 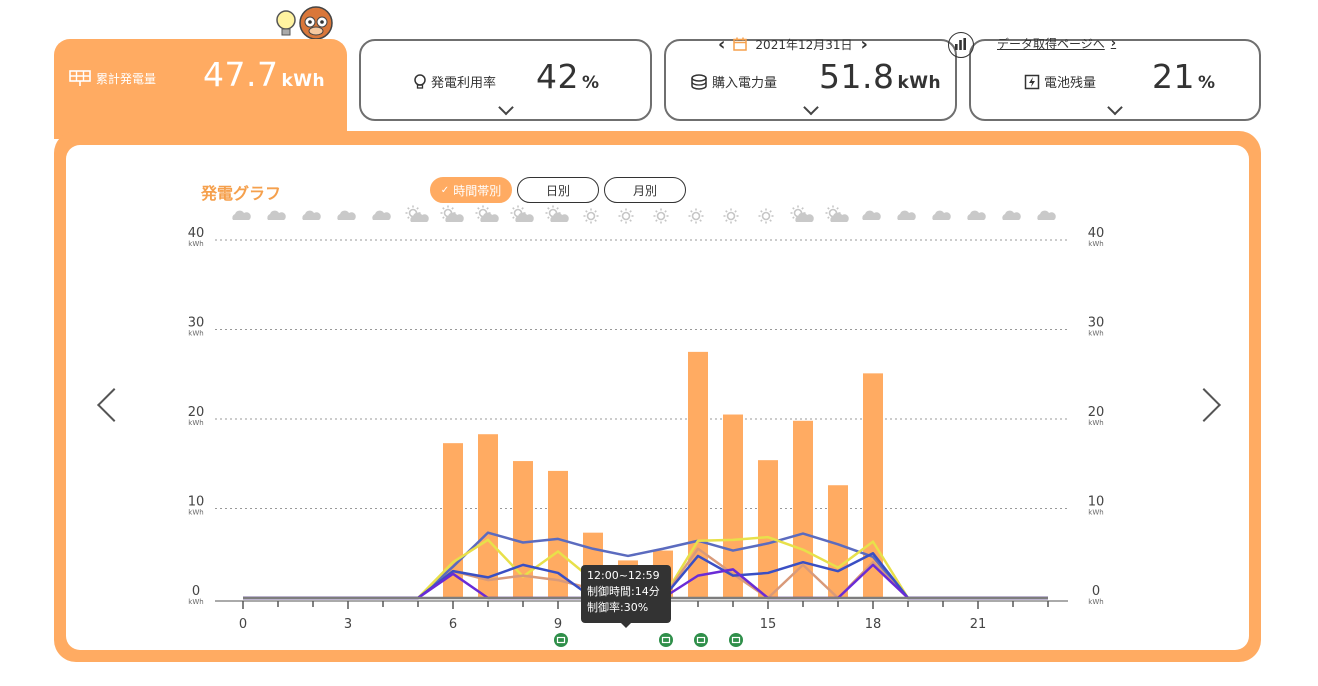 I want to click on tab-hourly-label: 時間帯別, so click(x=477, y=190).